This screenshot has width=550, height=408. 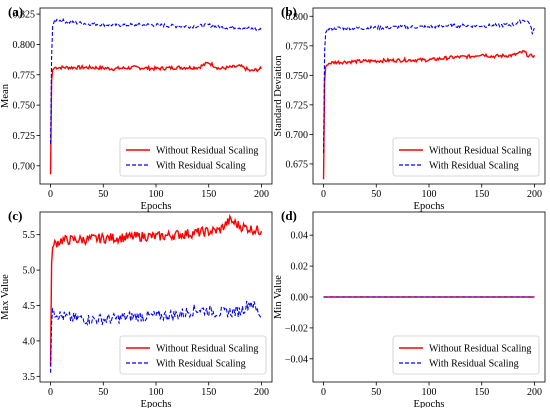 I want to click on y-tick-label: 5.0, so click(x=29, y=271).